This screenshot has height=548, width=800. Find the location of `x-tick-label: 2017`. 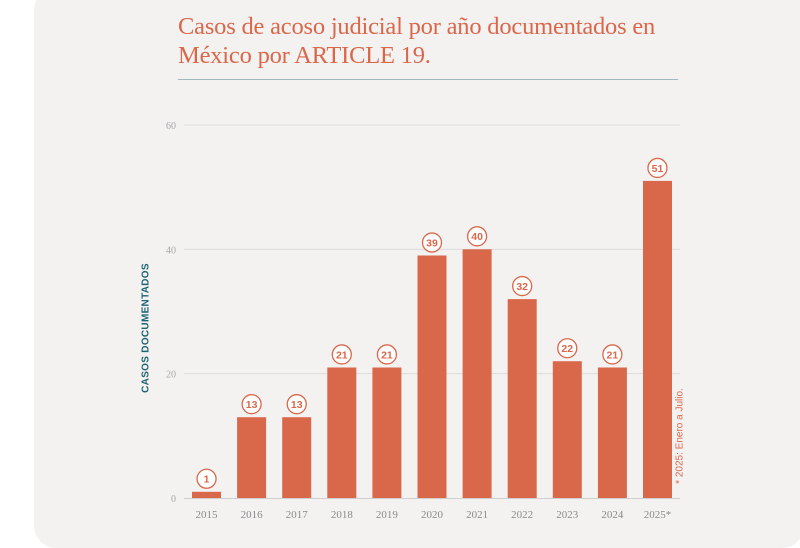

x-tick-label: 2017 is located at coordinates (297, 515).